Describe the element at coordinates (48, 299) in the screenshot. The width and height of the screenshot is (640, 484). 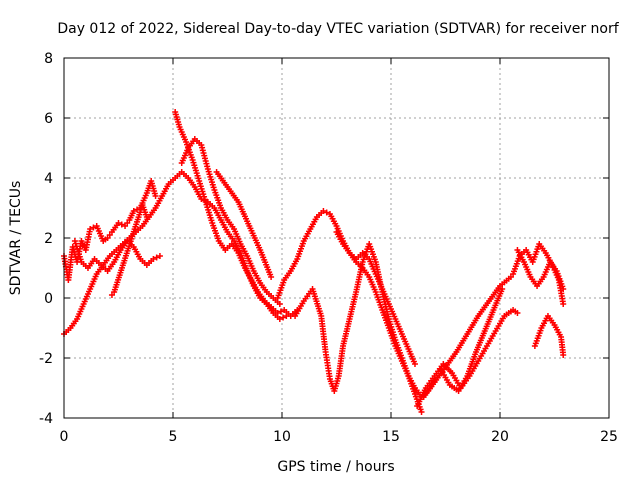
I see `y-tick-label: 0` at that location.